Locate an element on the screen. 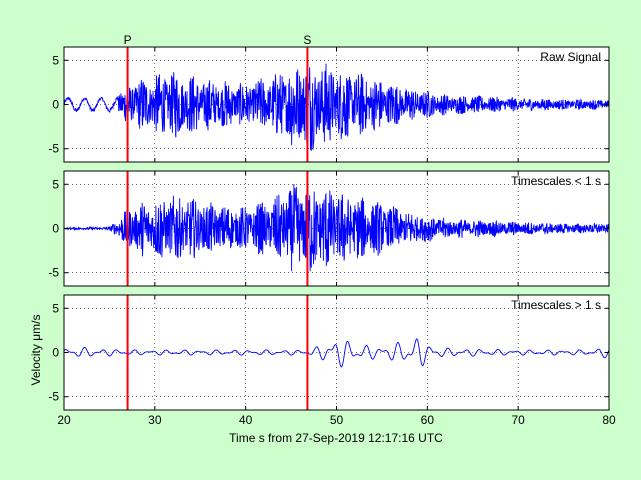 This screenshot has width=641, height=480. phase-marker-label: P is located at coordinates (128, 40).